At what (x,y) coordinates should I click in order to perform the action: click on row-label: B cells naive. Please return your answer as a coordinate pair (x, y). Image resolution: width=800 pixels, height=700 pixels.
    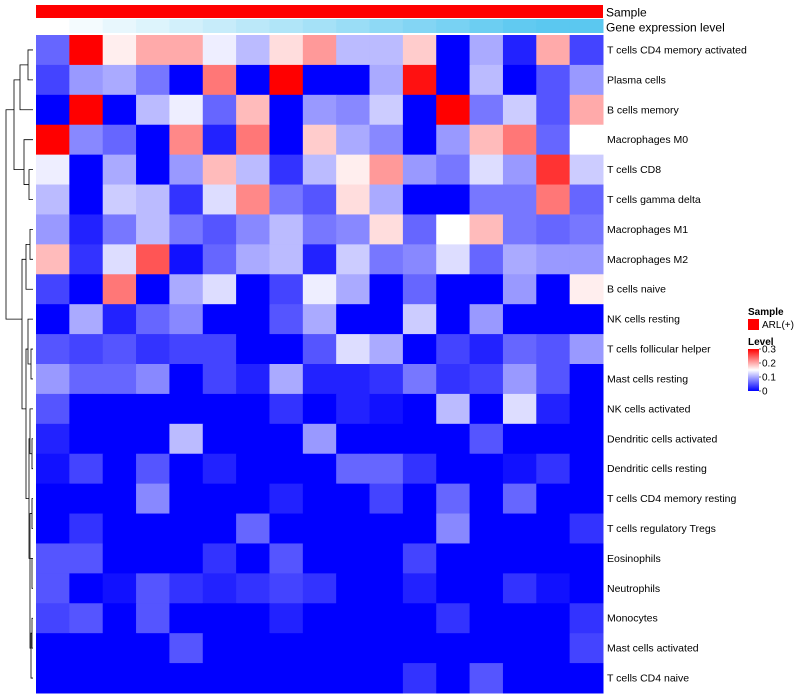
    Looking at the image, I should click on (636, 290).